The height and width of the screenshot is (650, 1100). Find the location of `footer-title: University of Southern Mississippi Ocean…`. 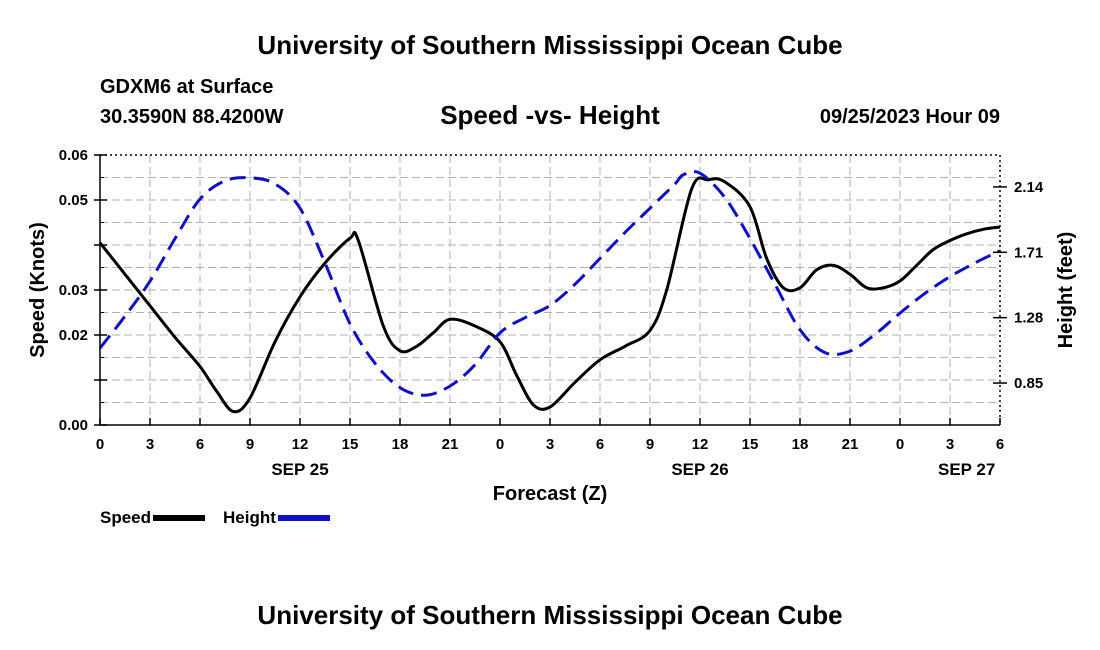

footer-title: University of Southern Mississippi Ocean… is located at coordinates (550, 615).